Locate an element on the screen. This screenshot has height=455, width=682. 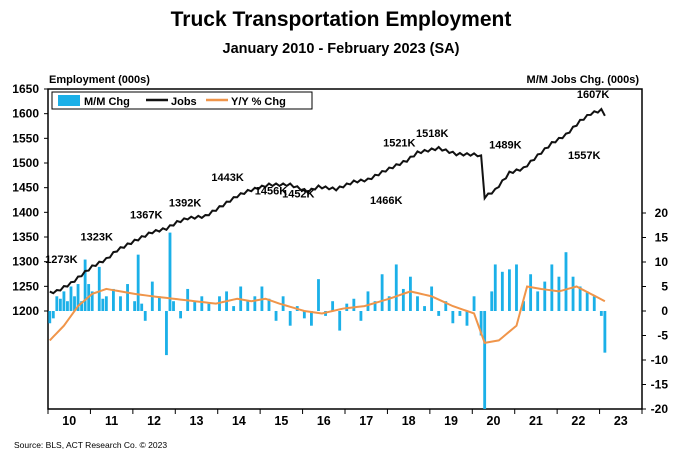
right-tick-label: -10 is located at coordinates (660, 360).